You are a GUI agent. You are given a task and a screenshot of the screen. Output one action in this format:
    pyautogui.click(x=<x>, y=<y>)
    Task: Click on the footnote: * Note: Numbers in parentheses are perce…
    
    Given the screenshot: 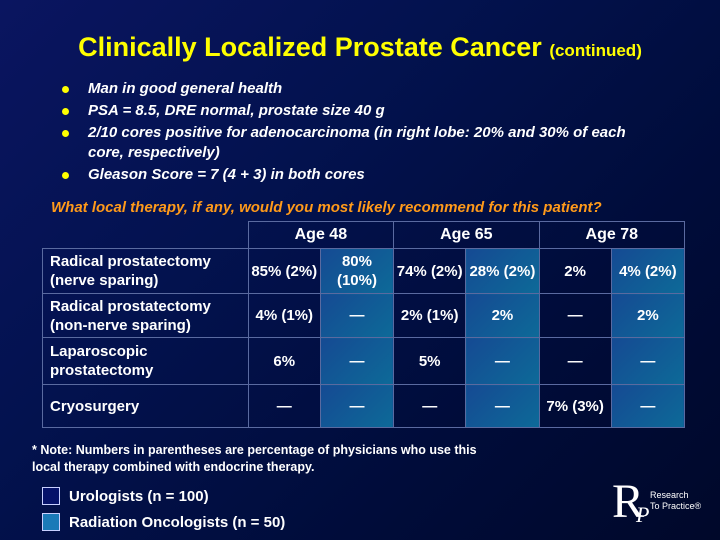 What is the action you would take?
    pyautogui.click(x=254, y=458)
    